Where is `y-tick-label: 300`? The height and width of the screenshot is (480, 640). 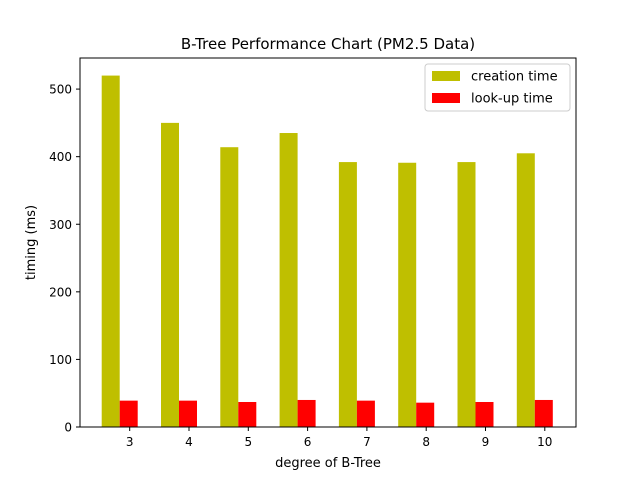
y-tick-label: 300 is located at coordinates (60, 225).